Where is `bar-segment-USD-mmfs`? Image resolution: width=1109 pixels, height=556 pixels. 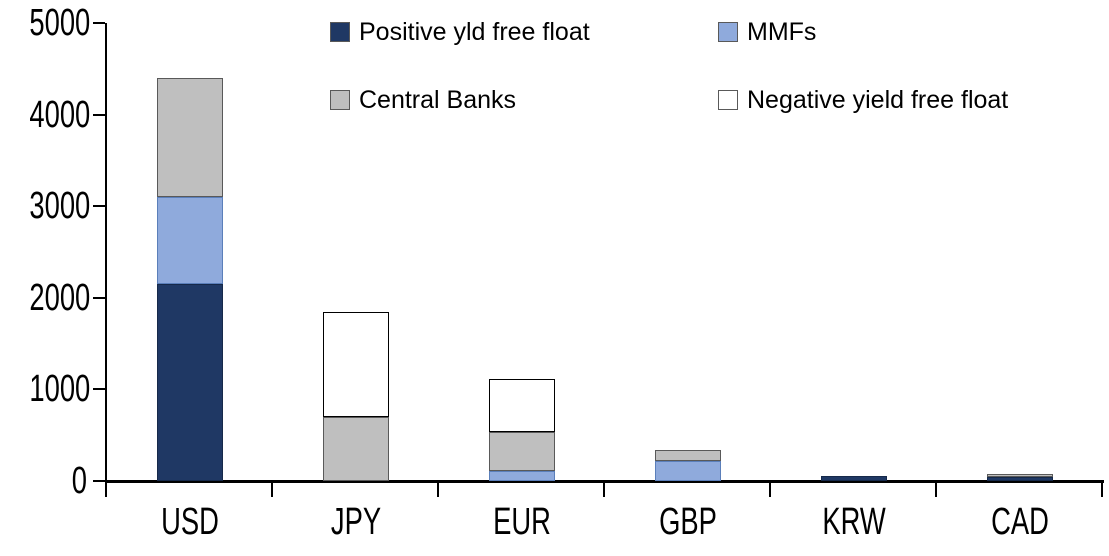
bar-segment-USD-mmfs is located at coordinates (190, 241).